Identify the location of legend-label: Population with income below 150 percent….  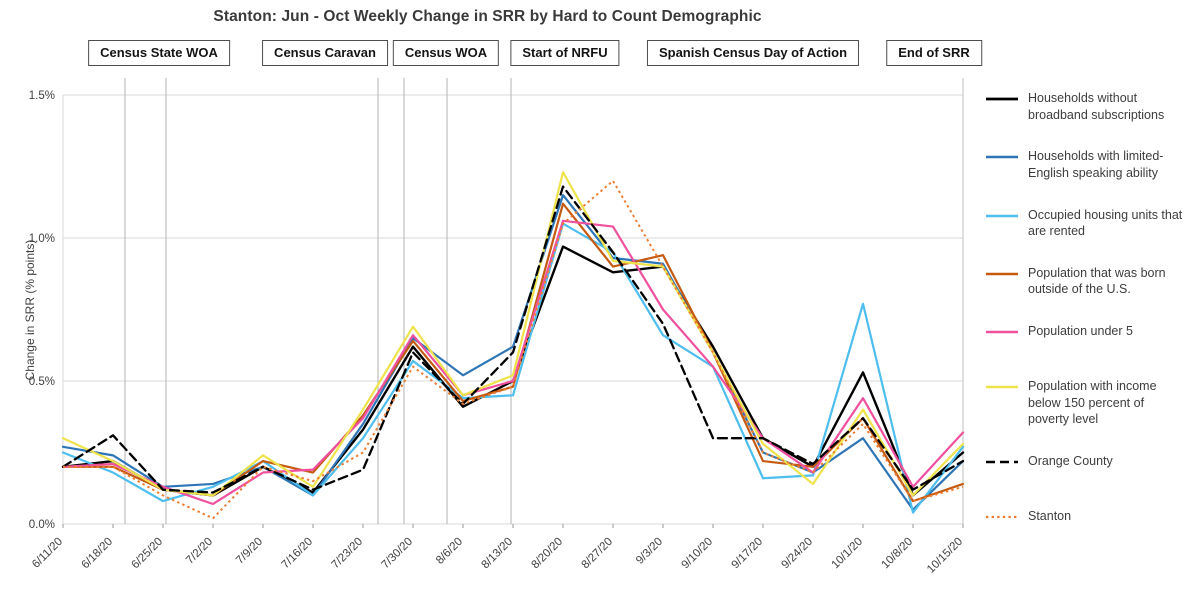
(1092, 403).